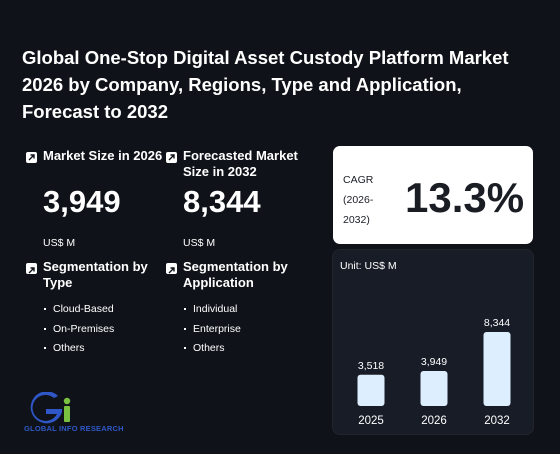 This screenshot has height=454, width=560. Describe the element at coordinates (95, 274) in the screenshot. I see `segmentation-type-label: Segmentation by Type` at that location.